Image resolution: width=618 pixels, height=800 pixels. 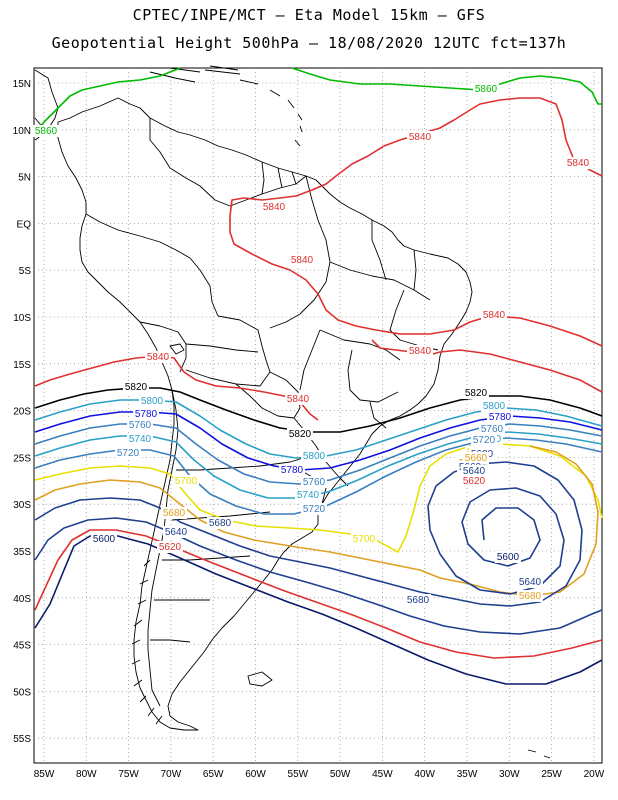 I want to click on latitude-tick-label: 25S, so click(x=22, y=458).